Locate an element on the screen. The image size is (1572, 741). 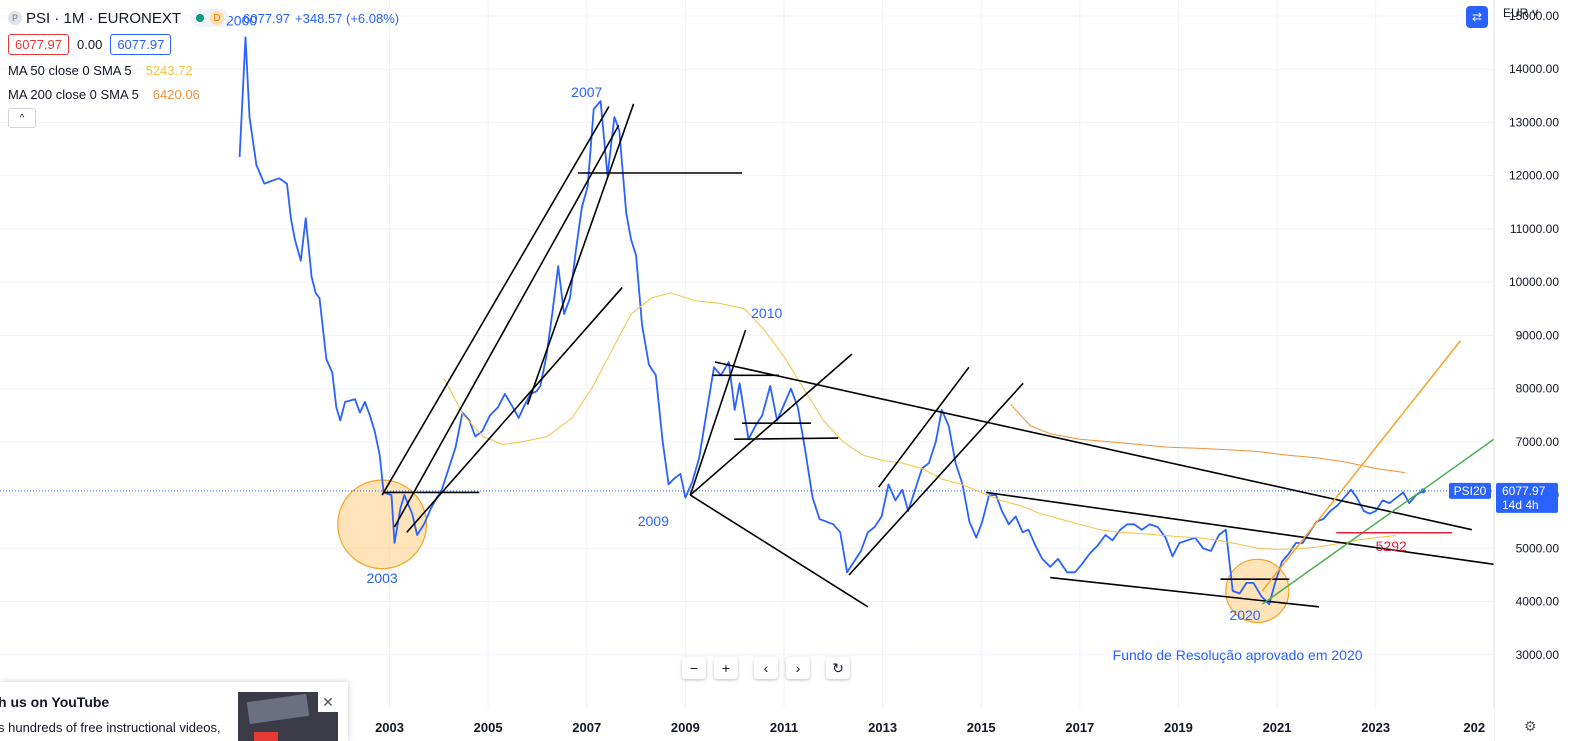
x-tick-label: 2005 is located at coordinates (488, 727).